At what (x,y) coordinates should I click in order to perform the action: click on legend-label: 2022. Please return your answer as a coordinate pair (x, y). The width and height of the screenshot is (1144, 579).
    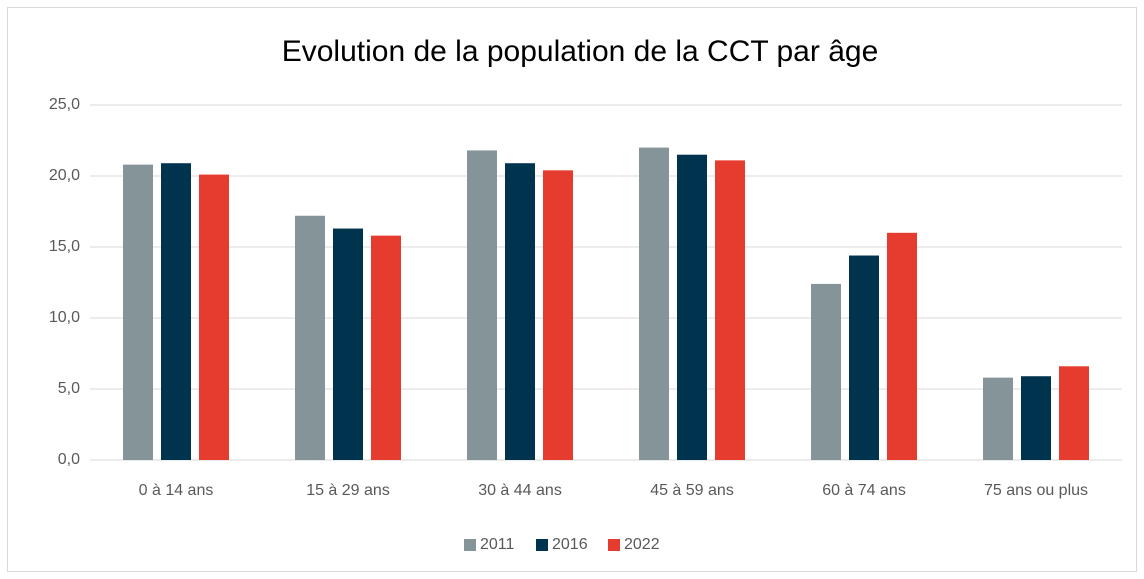
    Looking at the image, I should click on (642, 544).